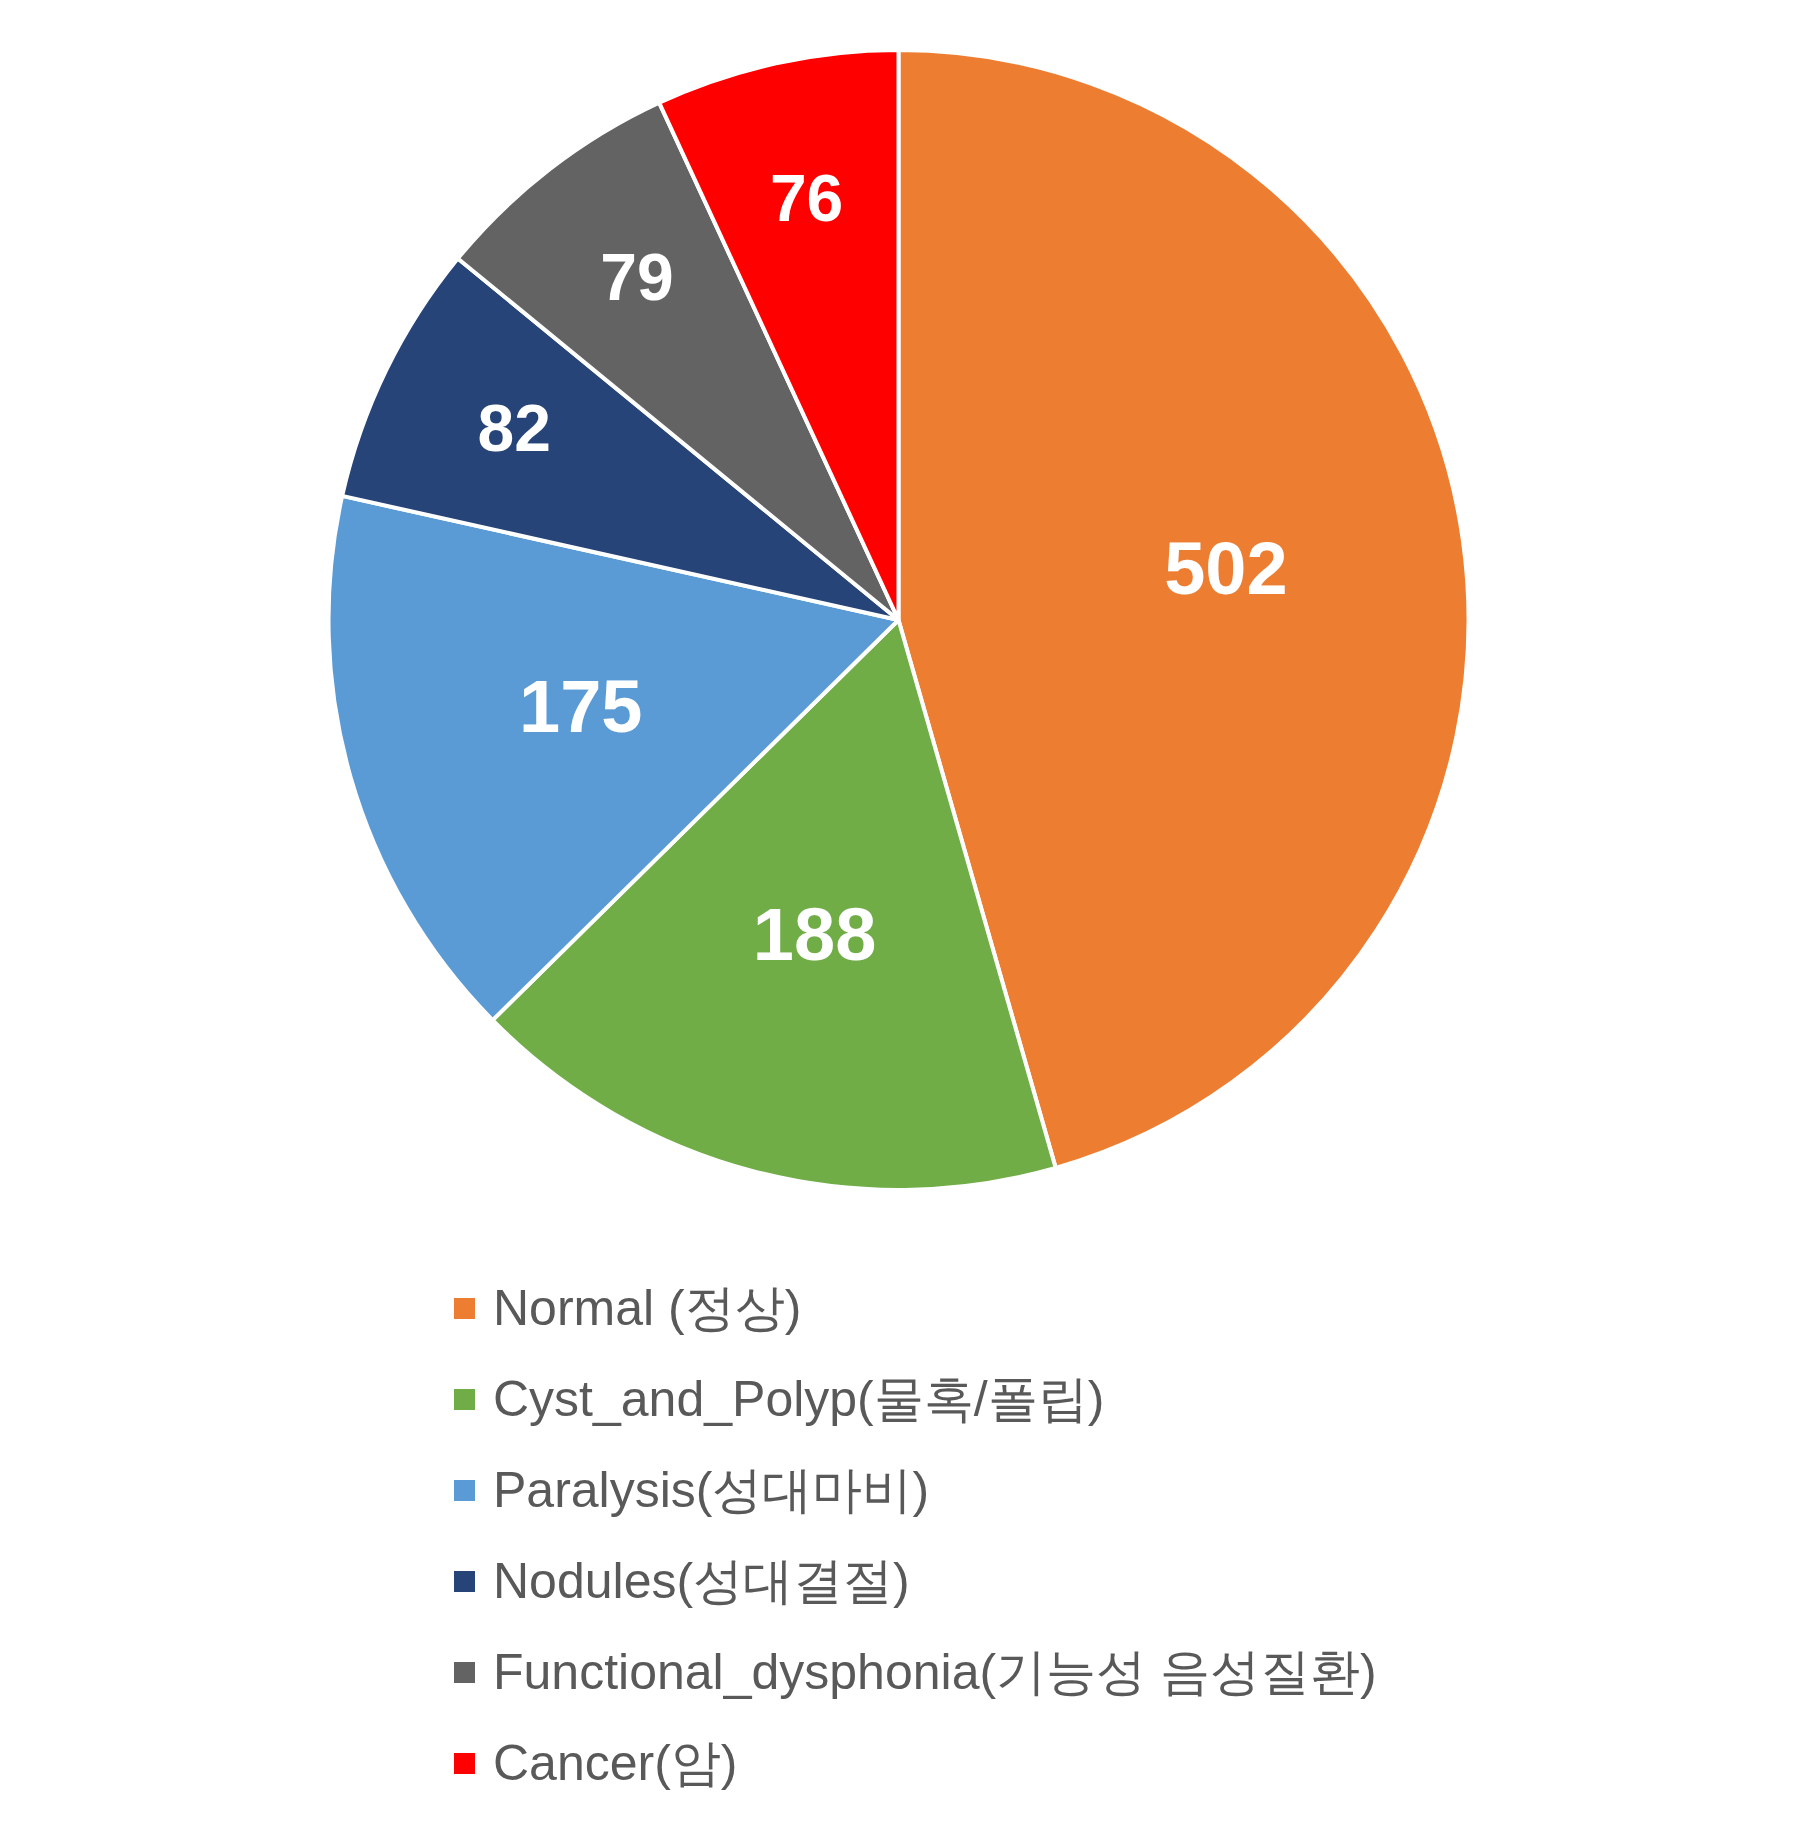 This screenshot has height=1824, width=1797. What do you see at coordinates (935, 1672) in the screenshot?
I see `legend-label: Functional_dysphonia(기능성 음성질환)` at bounding box center [935, 1672].